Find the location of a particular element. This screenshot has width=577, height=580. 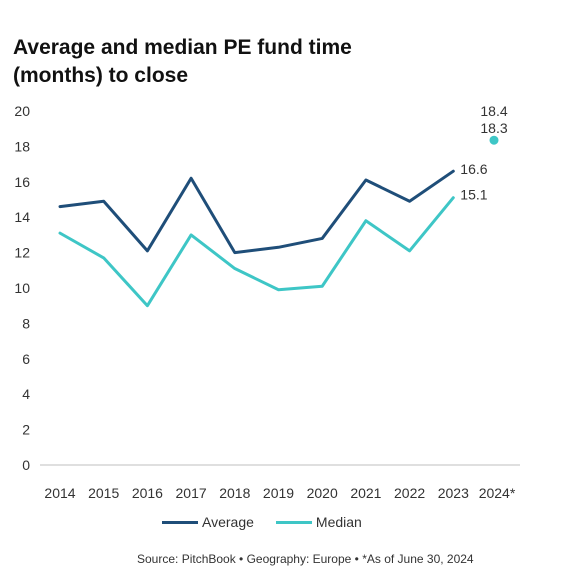

y-tick-label: 2 is located at coordinates (26, 430).